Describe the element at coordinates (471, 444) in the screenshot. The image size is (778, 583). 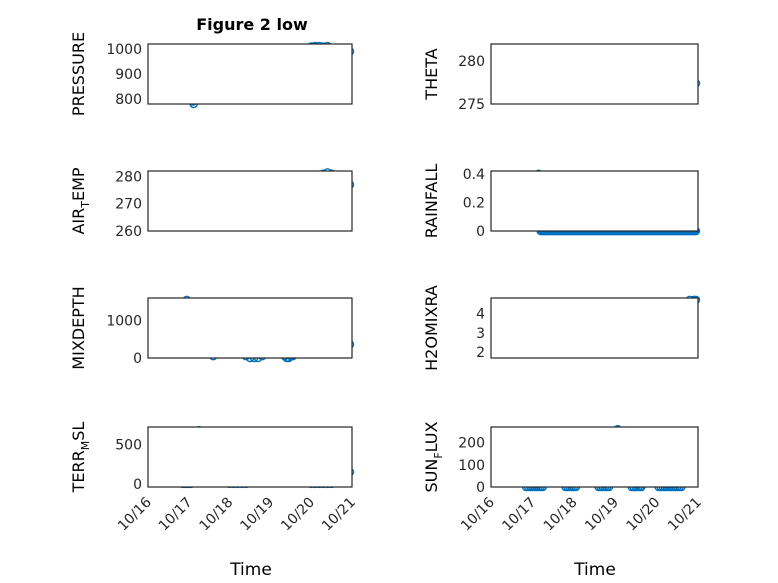
I see `y-tick-label: 200` at that location.